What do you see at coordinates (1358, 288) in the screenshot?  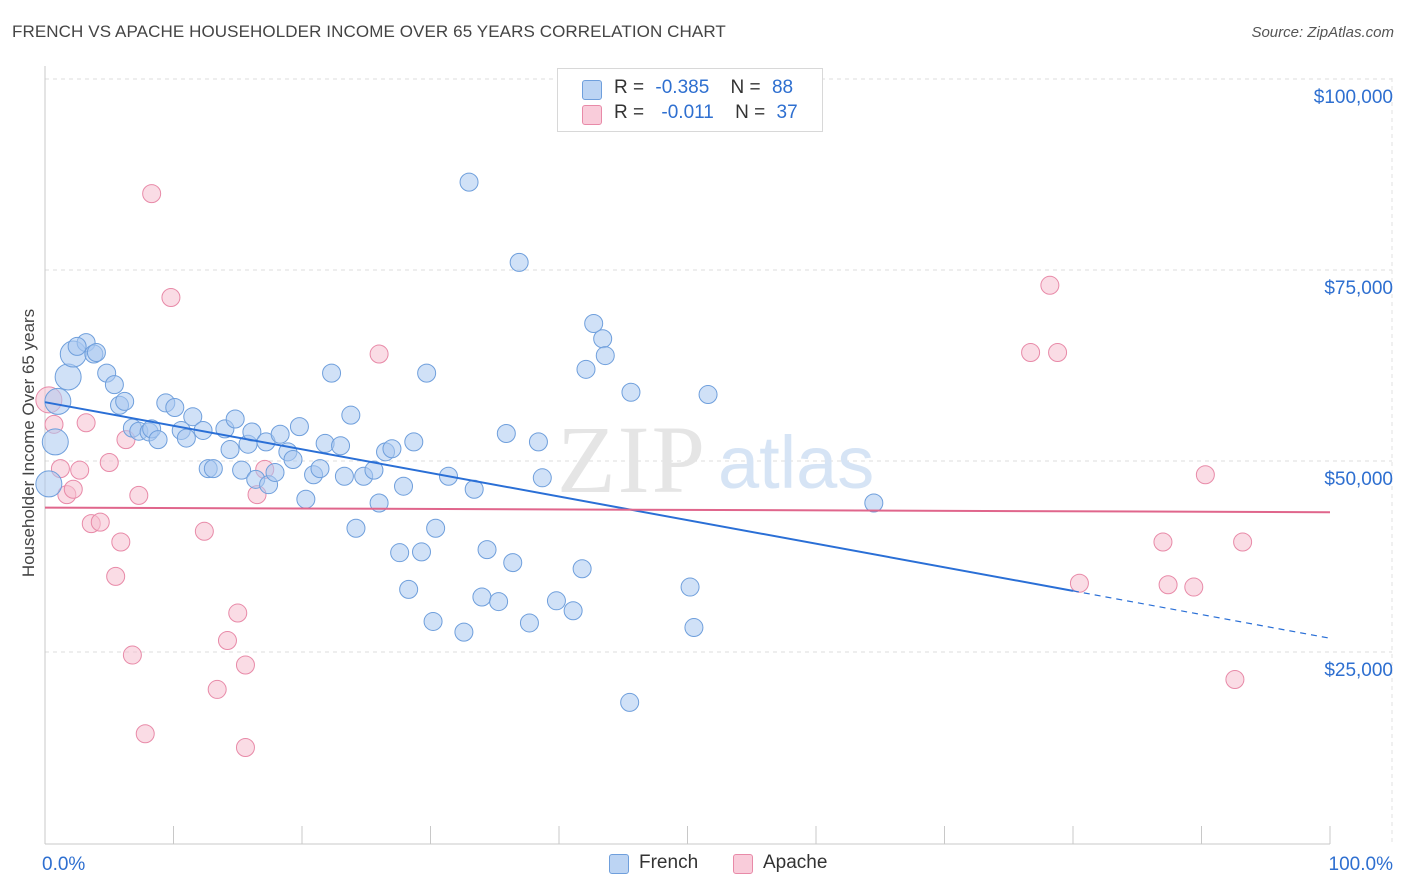 I see `y-tick-label: $75,000` at bounding box center [1358, 288].